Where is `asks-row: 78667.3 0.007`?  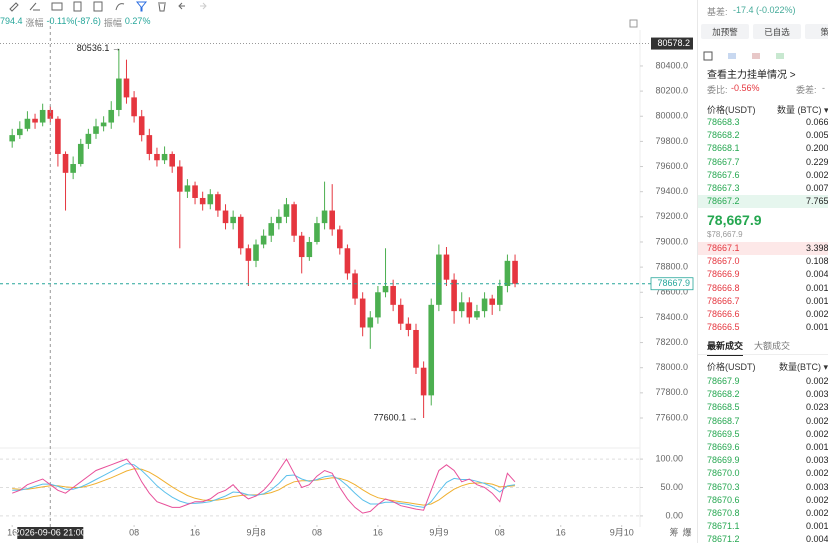 asks-row: 78667.3 0.007 is located at coordinates (763, 188).